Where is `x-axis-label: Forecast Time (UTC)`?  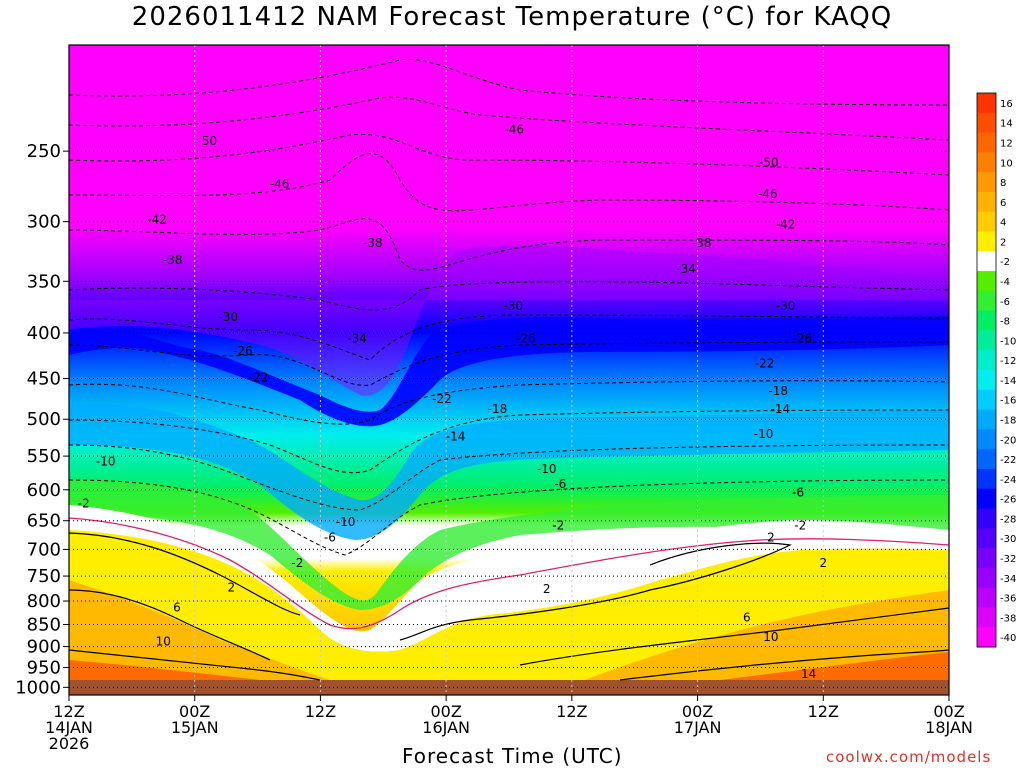
x-axis-label: Forecast Time (UTC) is located at coordinates (512, 756).